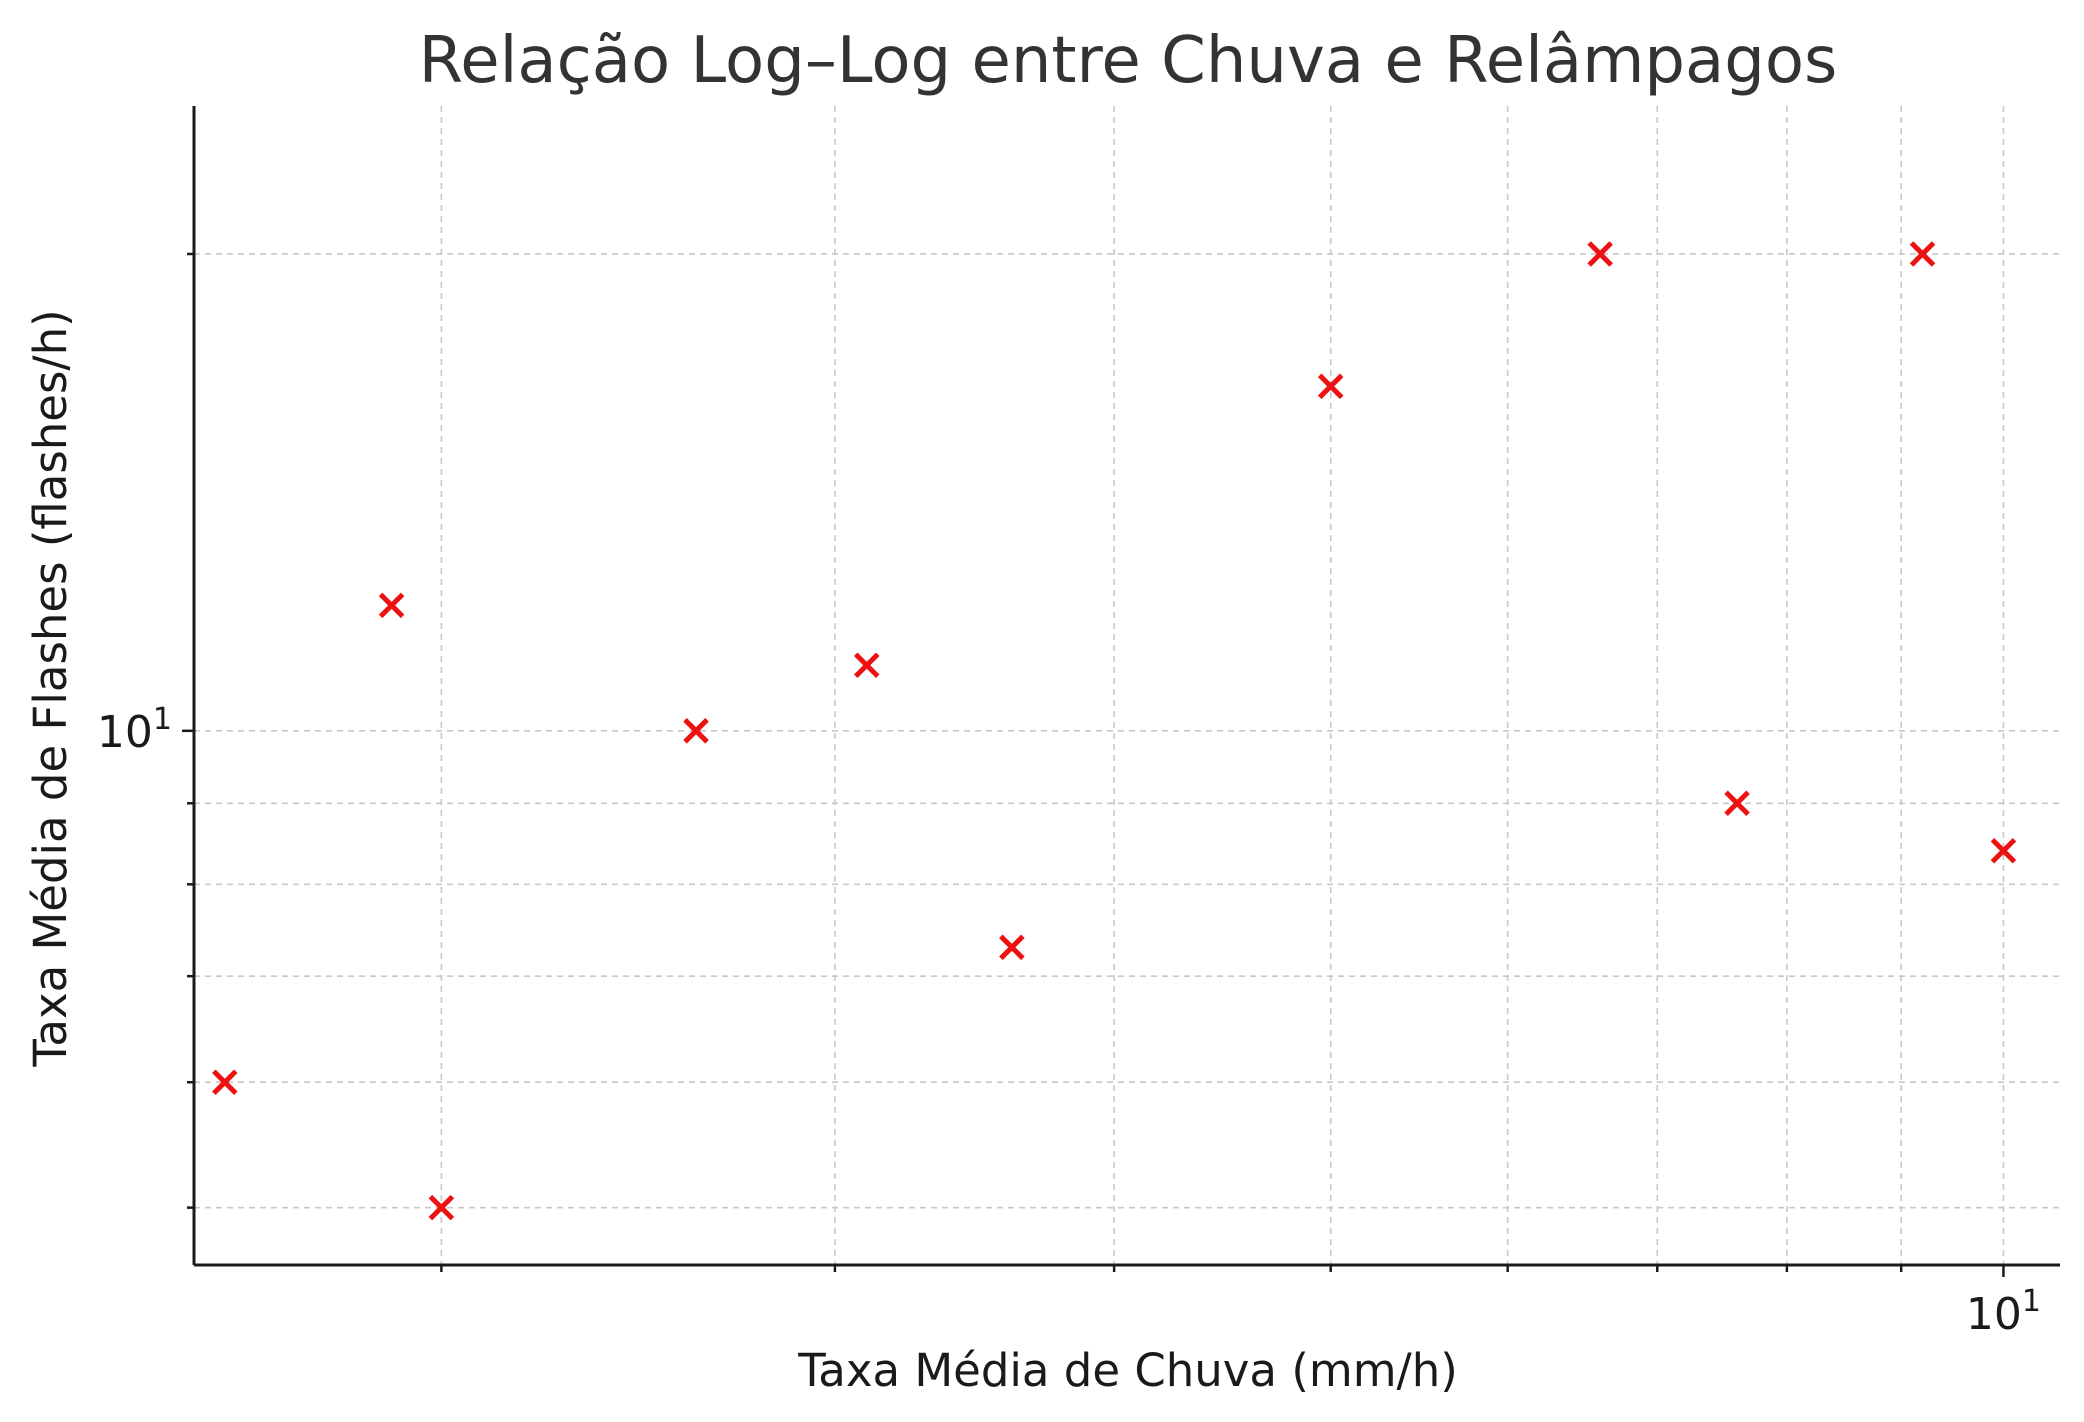 The height and width of the screenshot is (1422, 2084). What do you see at coordinates (1128, 61) in the screenshot?
I see `chart-title: Relação Log–Log entre Chuva e Relâmpagos` at bounding box center [1128, 61].